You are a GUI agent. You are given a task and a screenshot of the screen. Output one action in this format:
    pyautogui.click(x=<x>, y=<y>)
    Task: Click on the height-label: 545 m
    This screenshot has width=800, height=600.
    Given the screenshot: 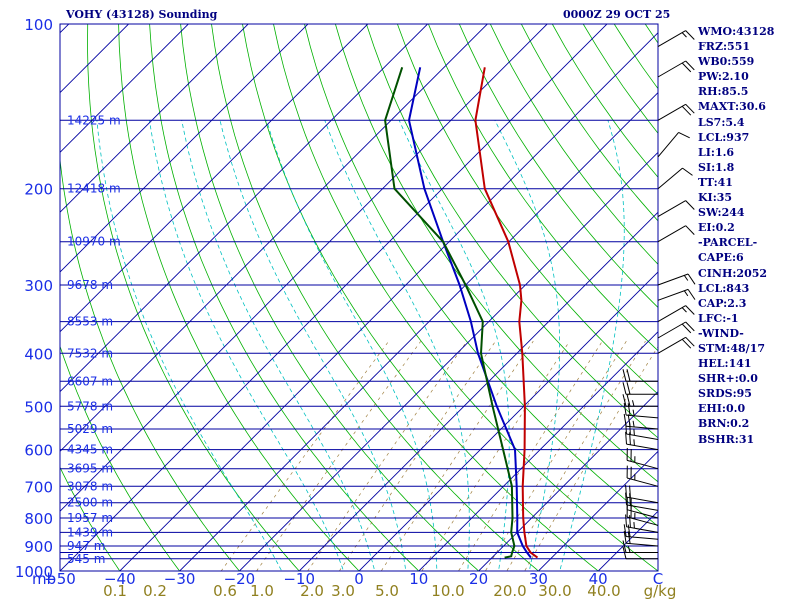 What is the action you would take?
    pyautogui.click(x=86, y=559)
    